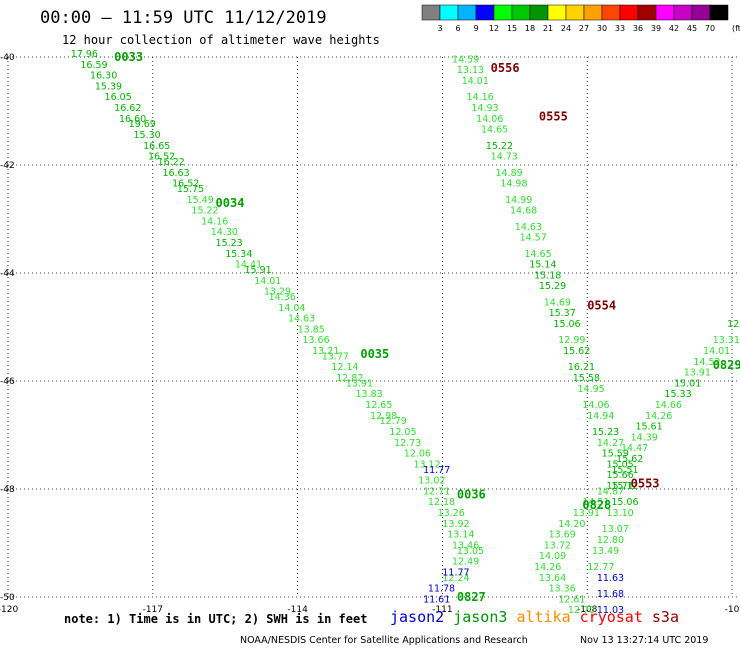  I want to click on swh-value: 16.62, so click(127, 108).